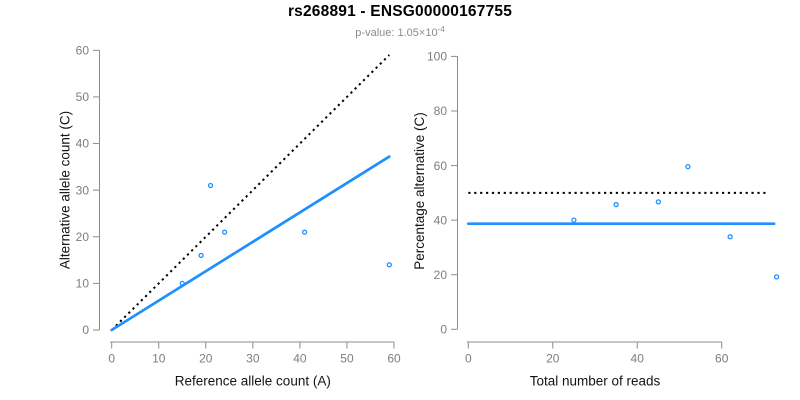 This screenshot has height=400, width=800. What do you see at coordinates (419, 191) in the screenshot?
I see `y-axis-title: Percentage alternative (C)` at bounding box center [419, 191].